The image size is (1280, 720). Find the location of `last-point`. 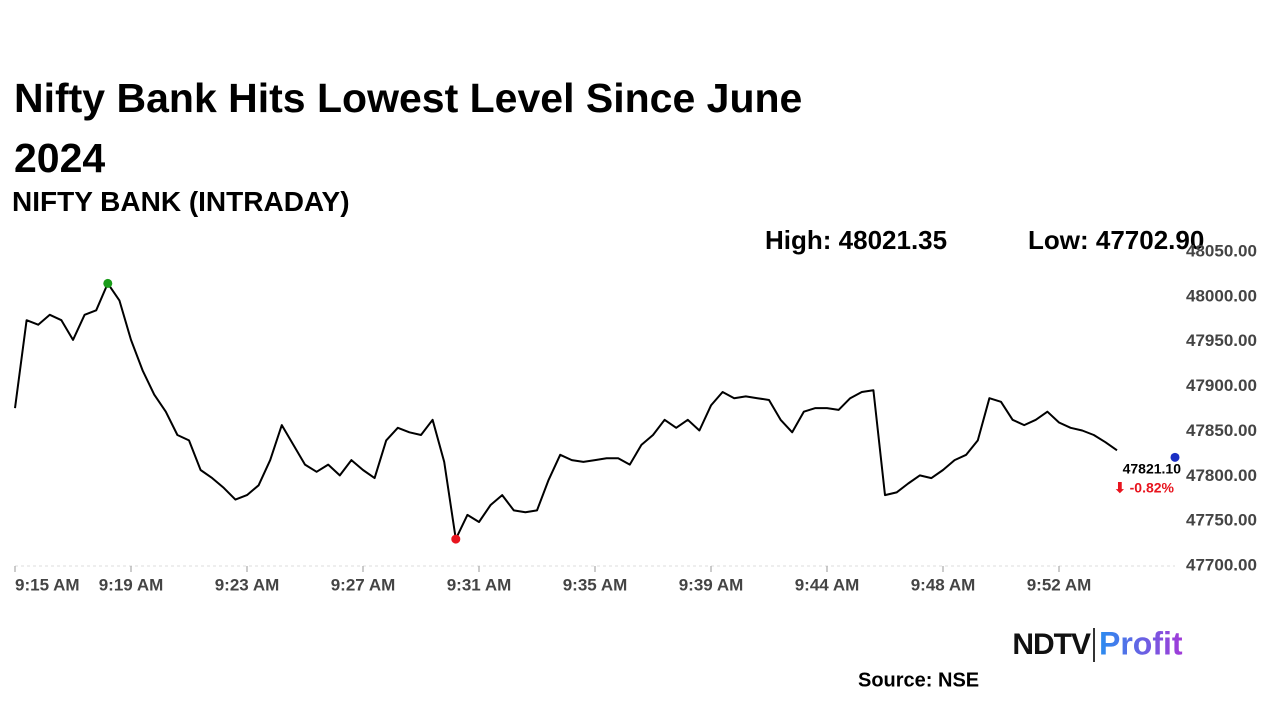

last-point is located at coordinates (1175, 457).